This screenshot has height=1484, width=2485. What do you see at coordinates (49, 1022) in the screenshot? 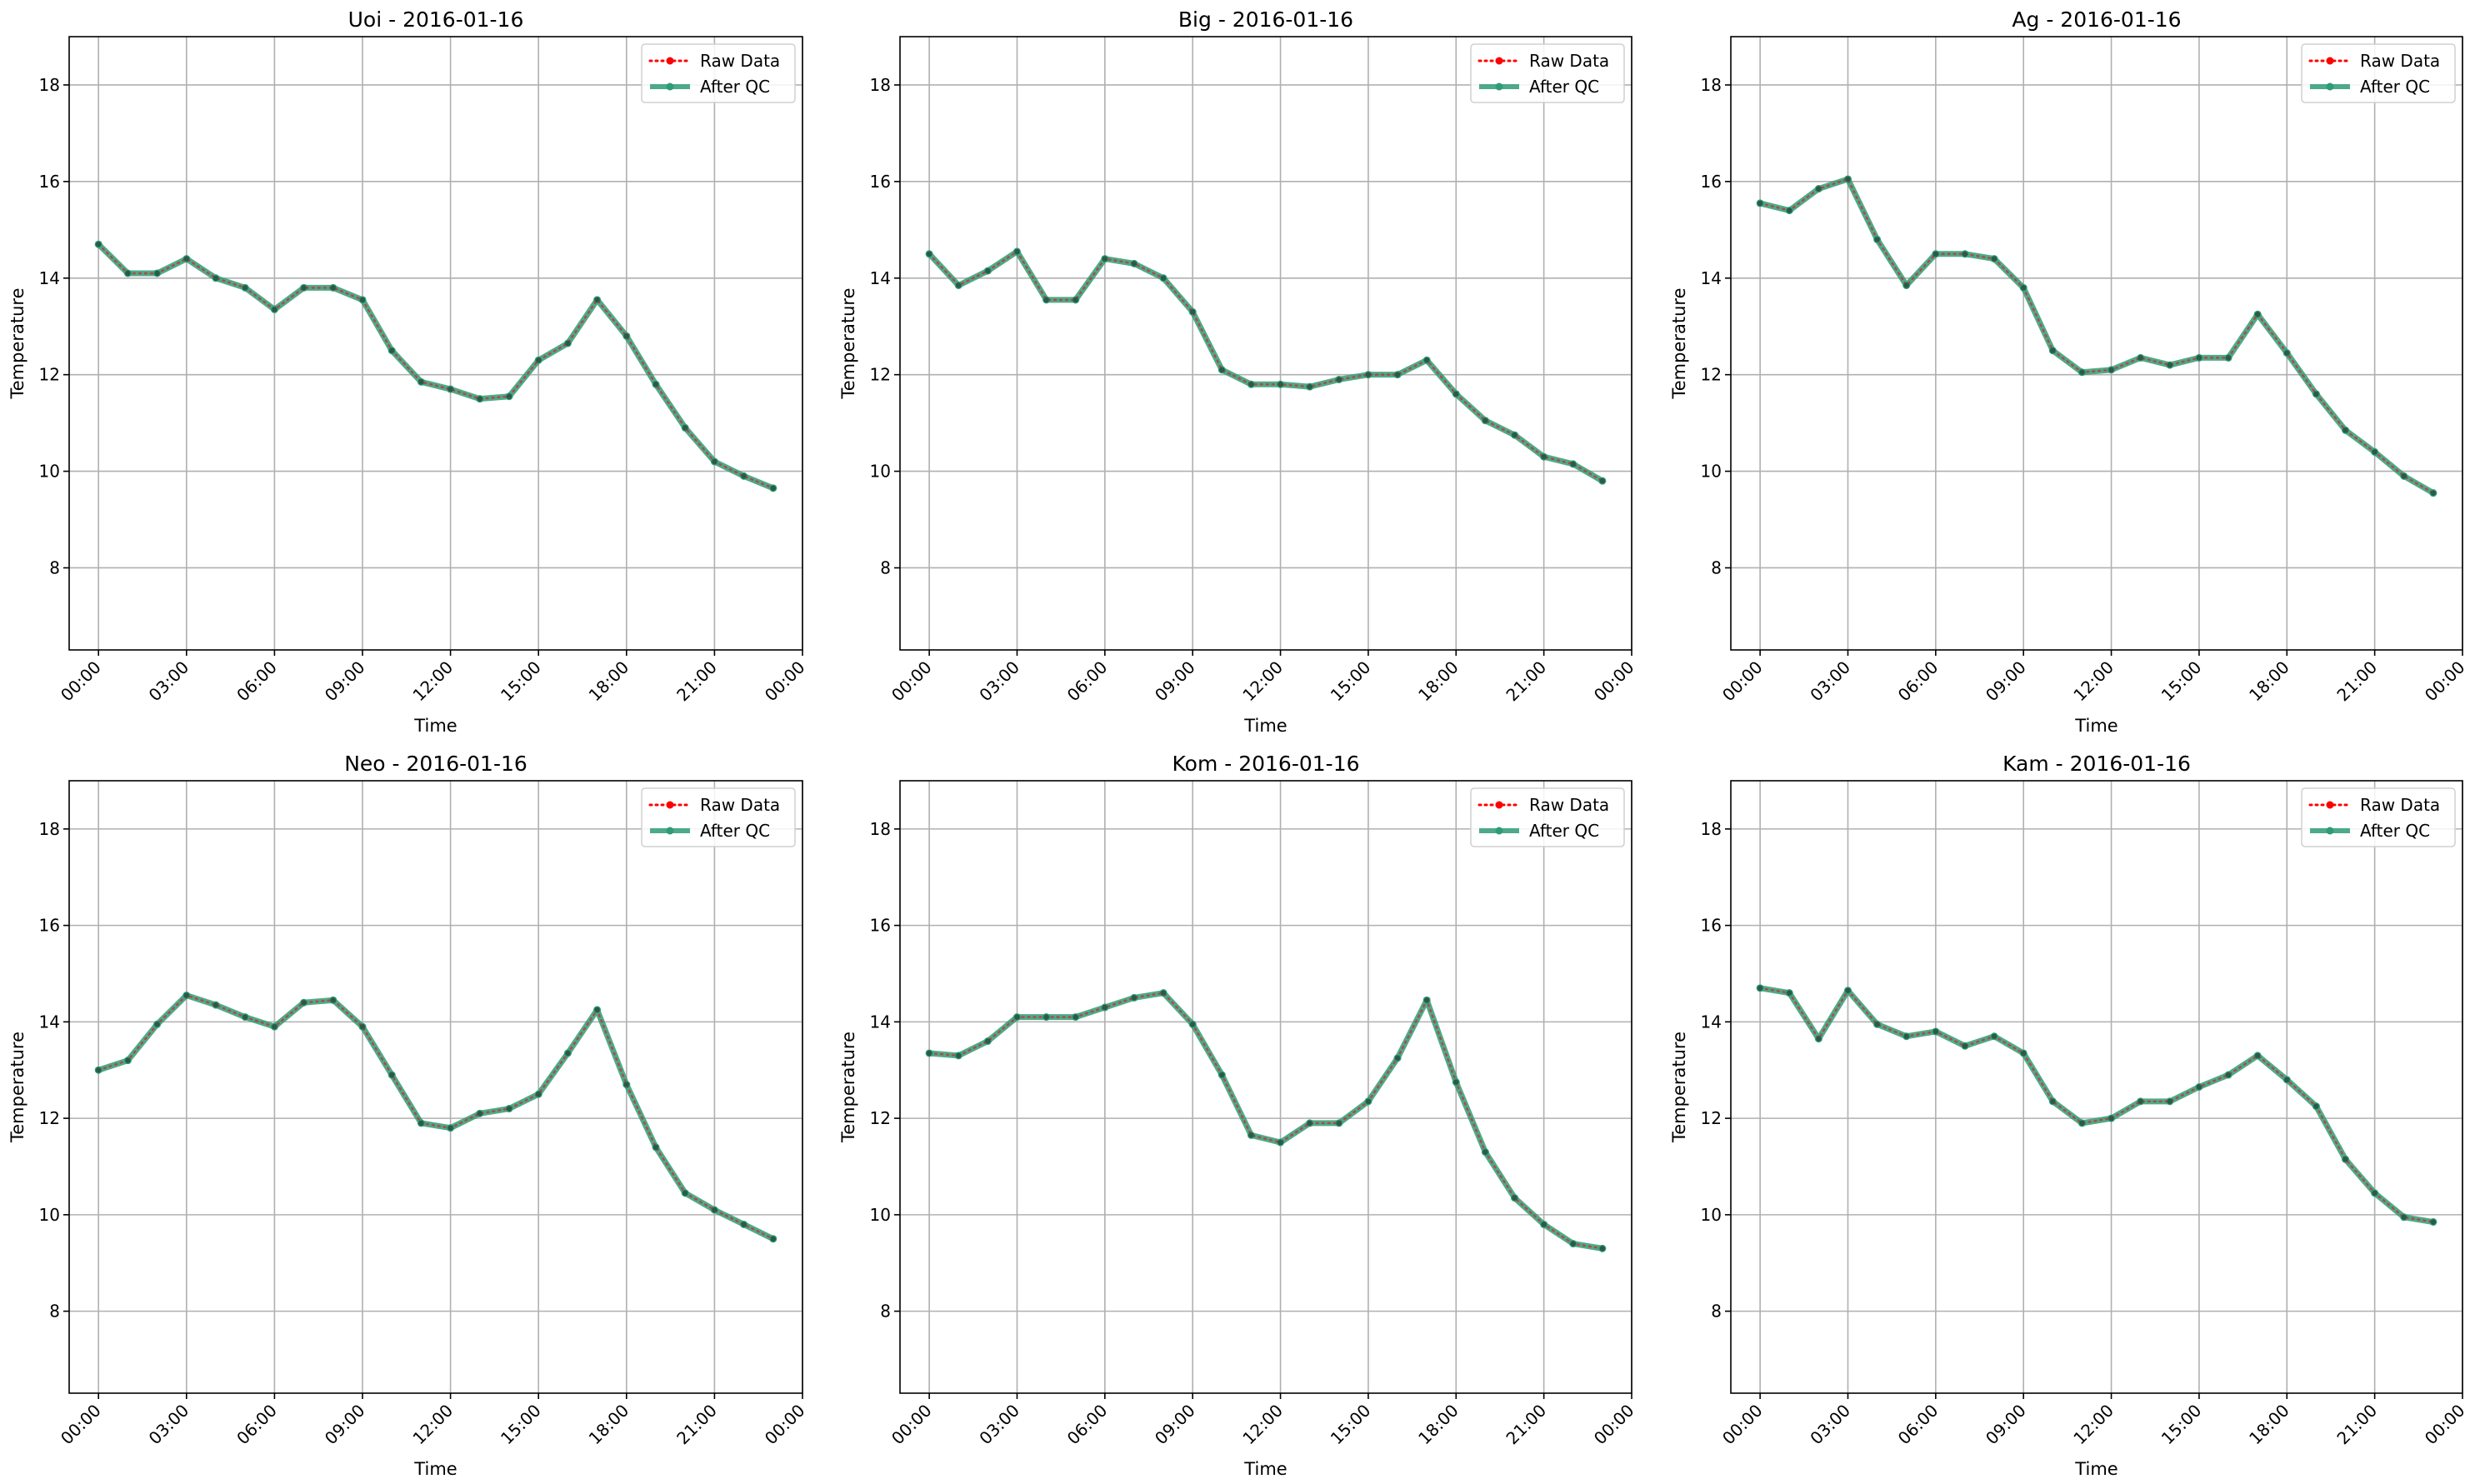
I see `y-tick-label: 14` at bounding box center [49, 1022].